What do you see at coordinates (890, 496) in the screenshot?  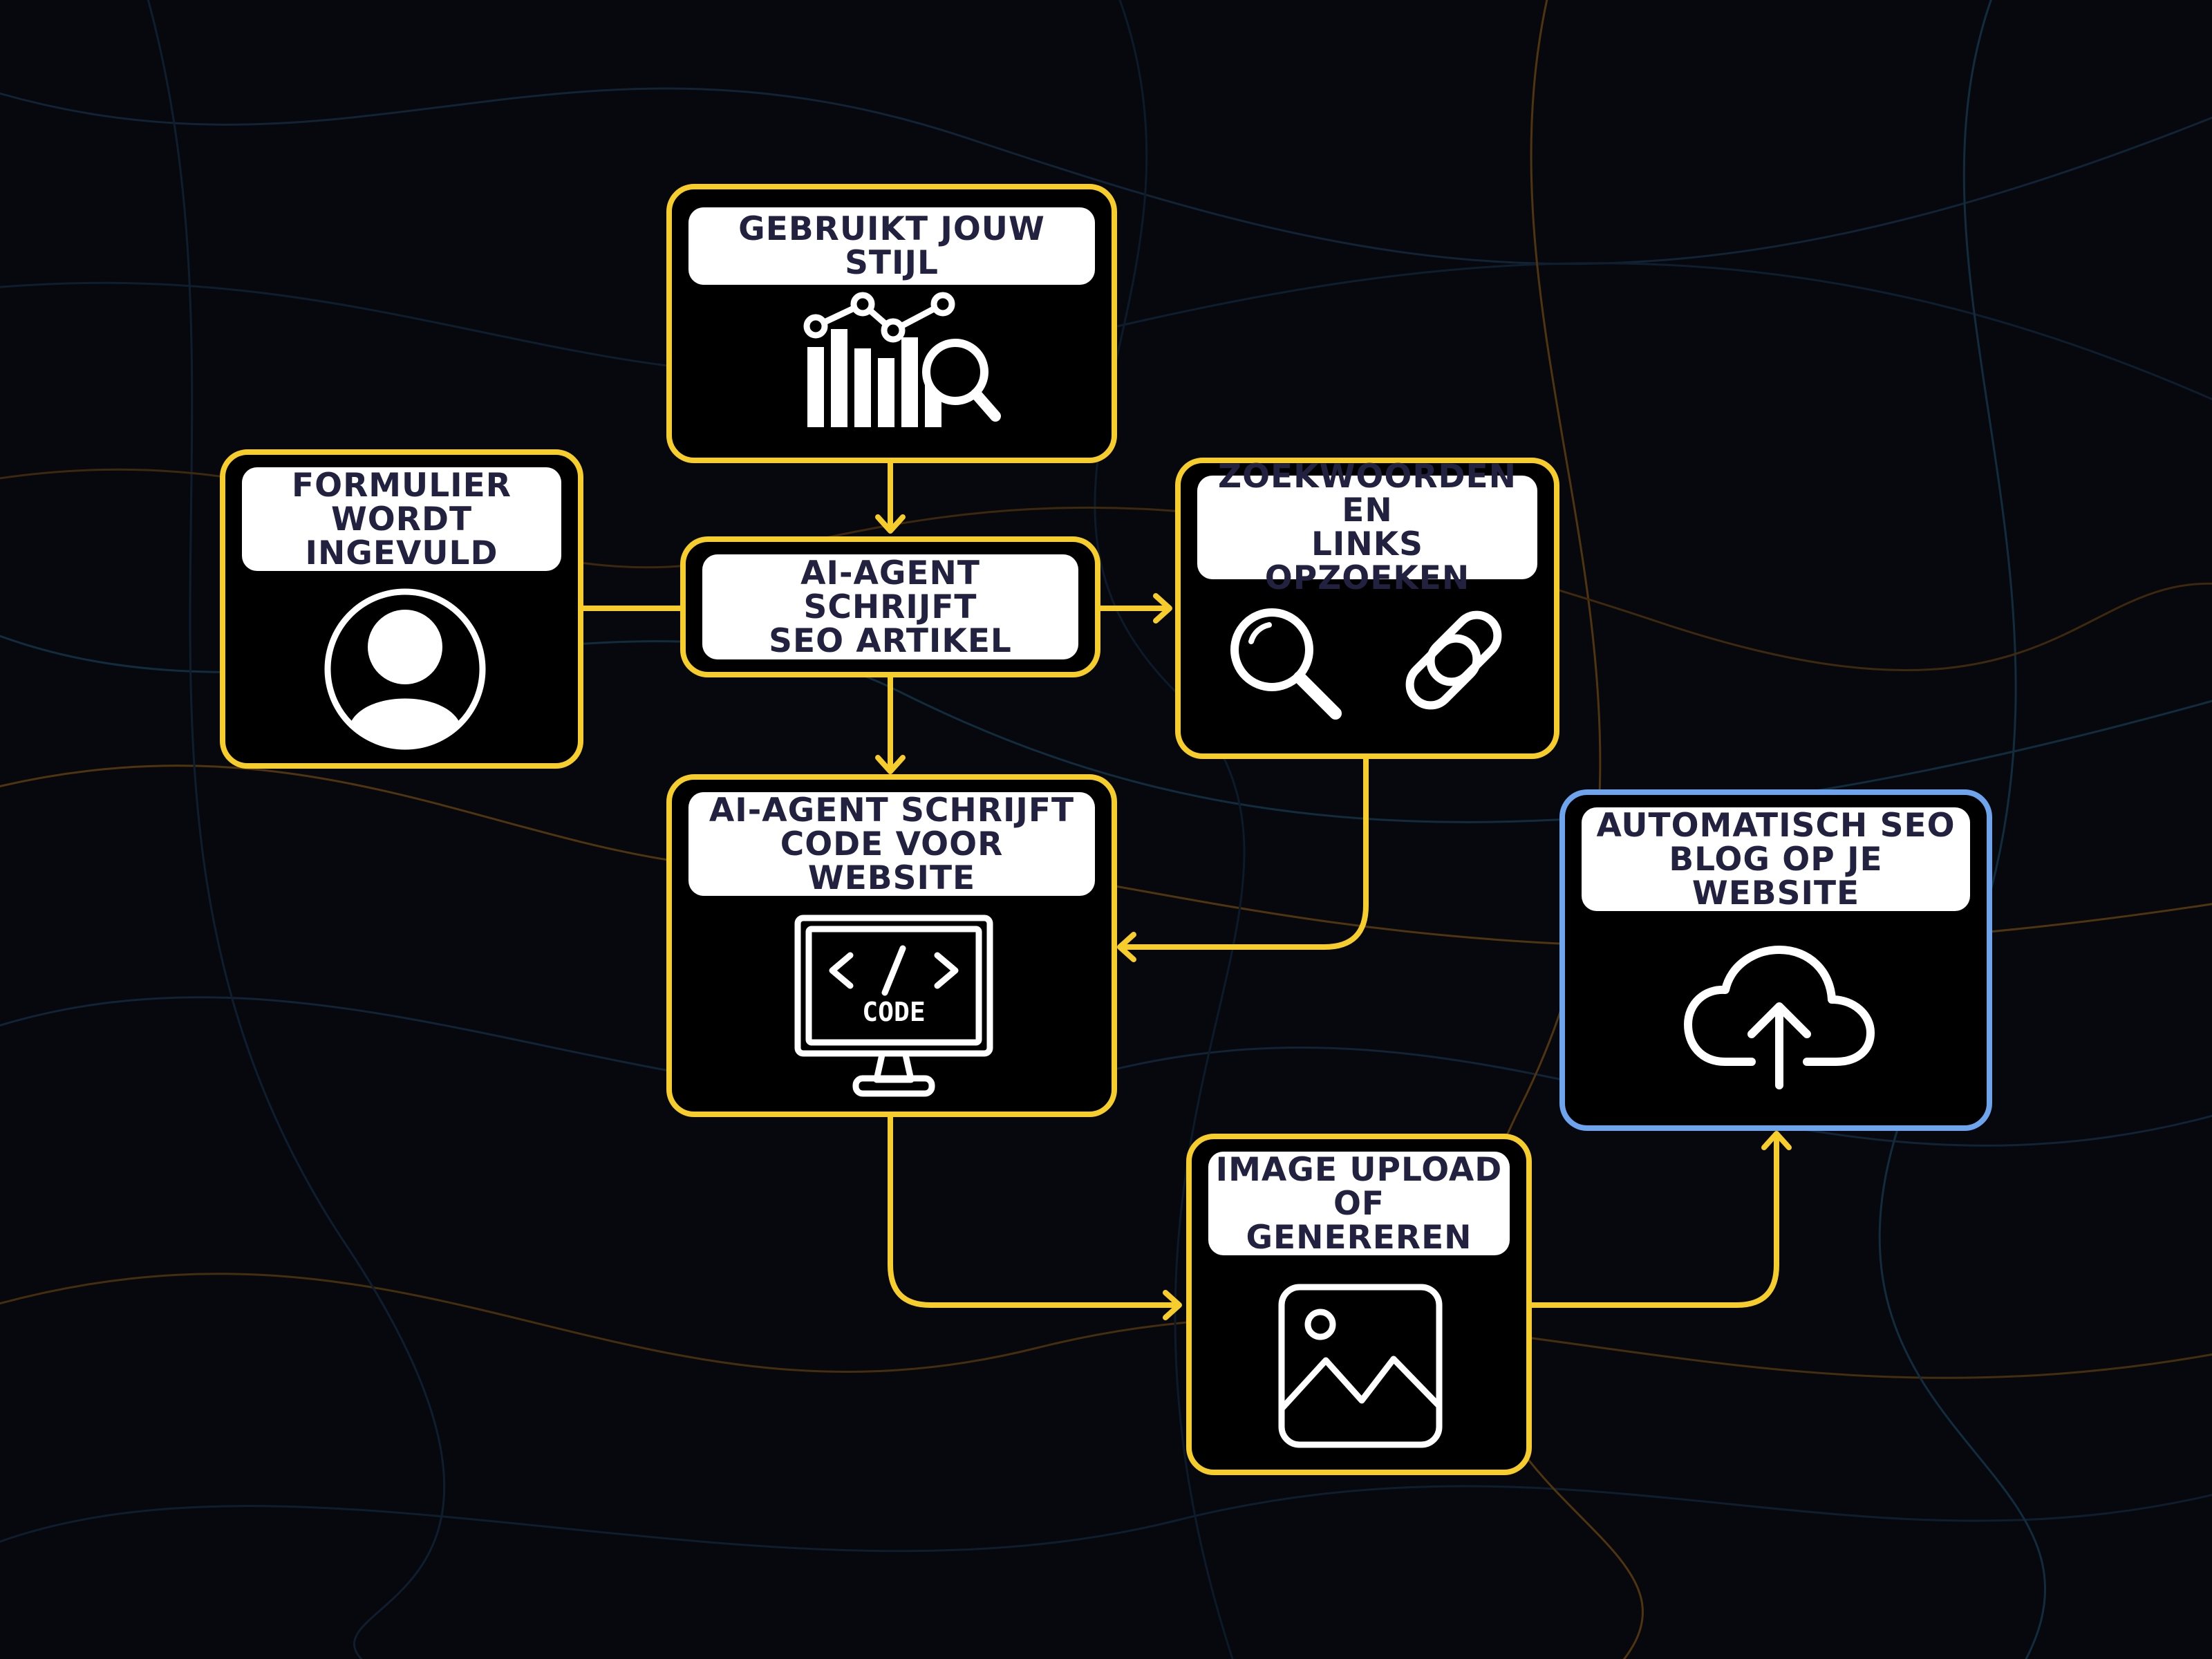 I see `edge-style-article` at bounding box center [890, 496].